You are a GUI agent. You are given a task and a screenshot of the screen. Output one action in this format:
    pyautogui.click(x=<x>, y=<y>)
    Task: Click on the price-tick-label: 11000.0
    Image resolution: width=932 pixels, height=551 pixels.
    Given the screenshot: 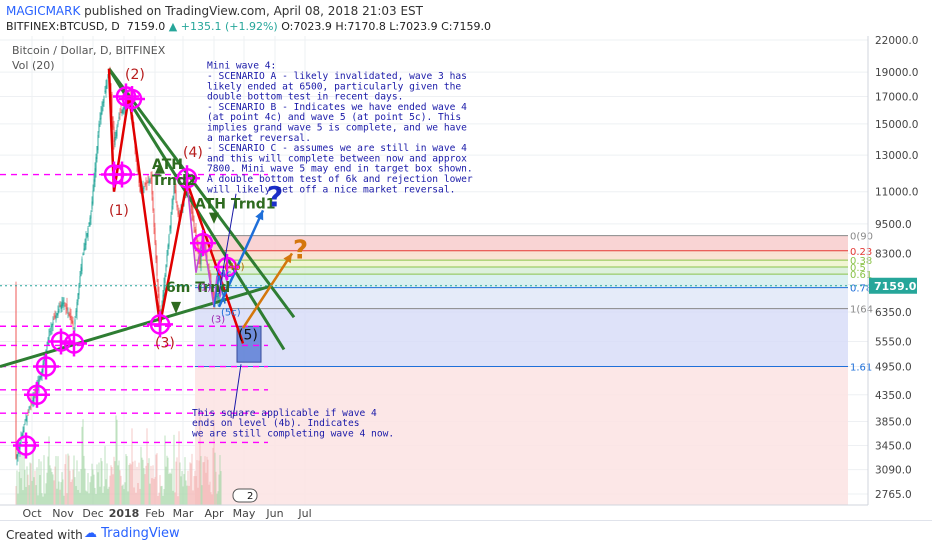 What is the action you would take?
    pyautogui.click(x=896, y=193)
    